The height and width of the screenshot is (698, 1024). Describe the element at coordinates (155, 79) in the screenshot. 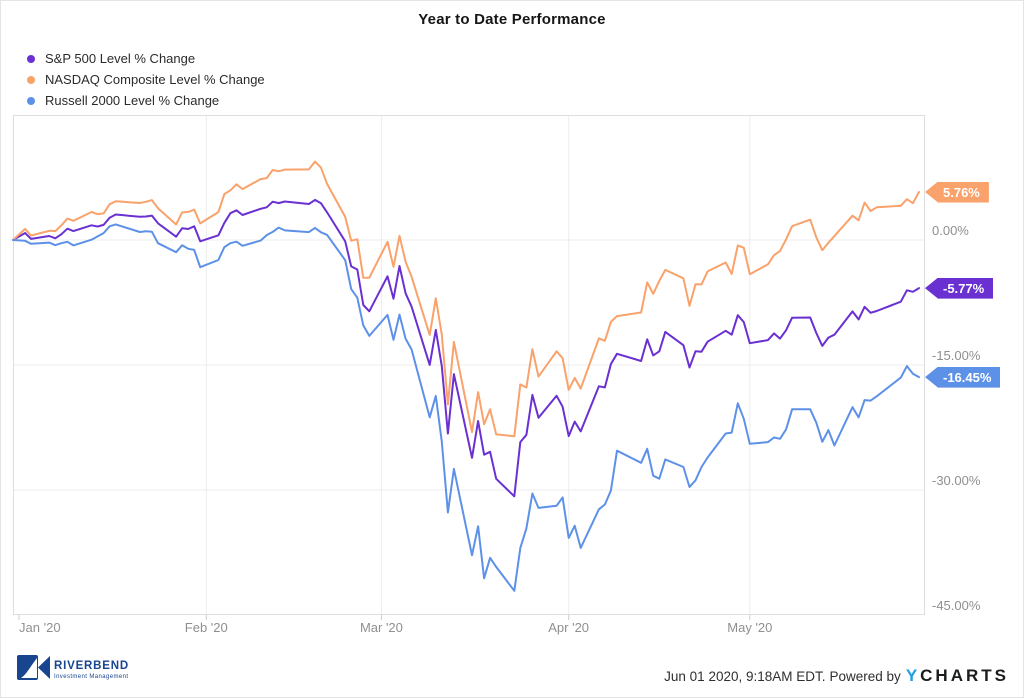

I see `legend-label-nasdaq: NASDAQ Composite Level % Change` at that location.